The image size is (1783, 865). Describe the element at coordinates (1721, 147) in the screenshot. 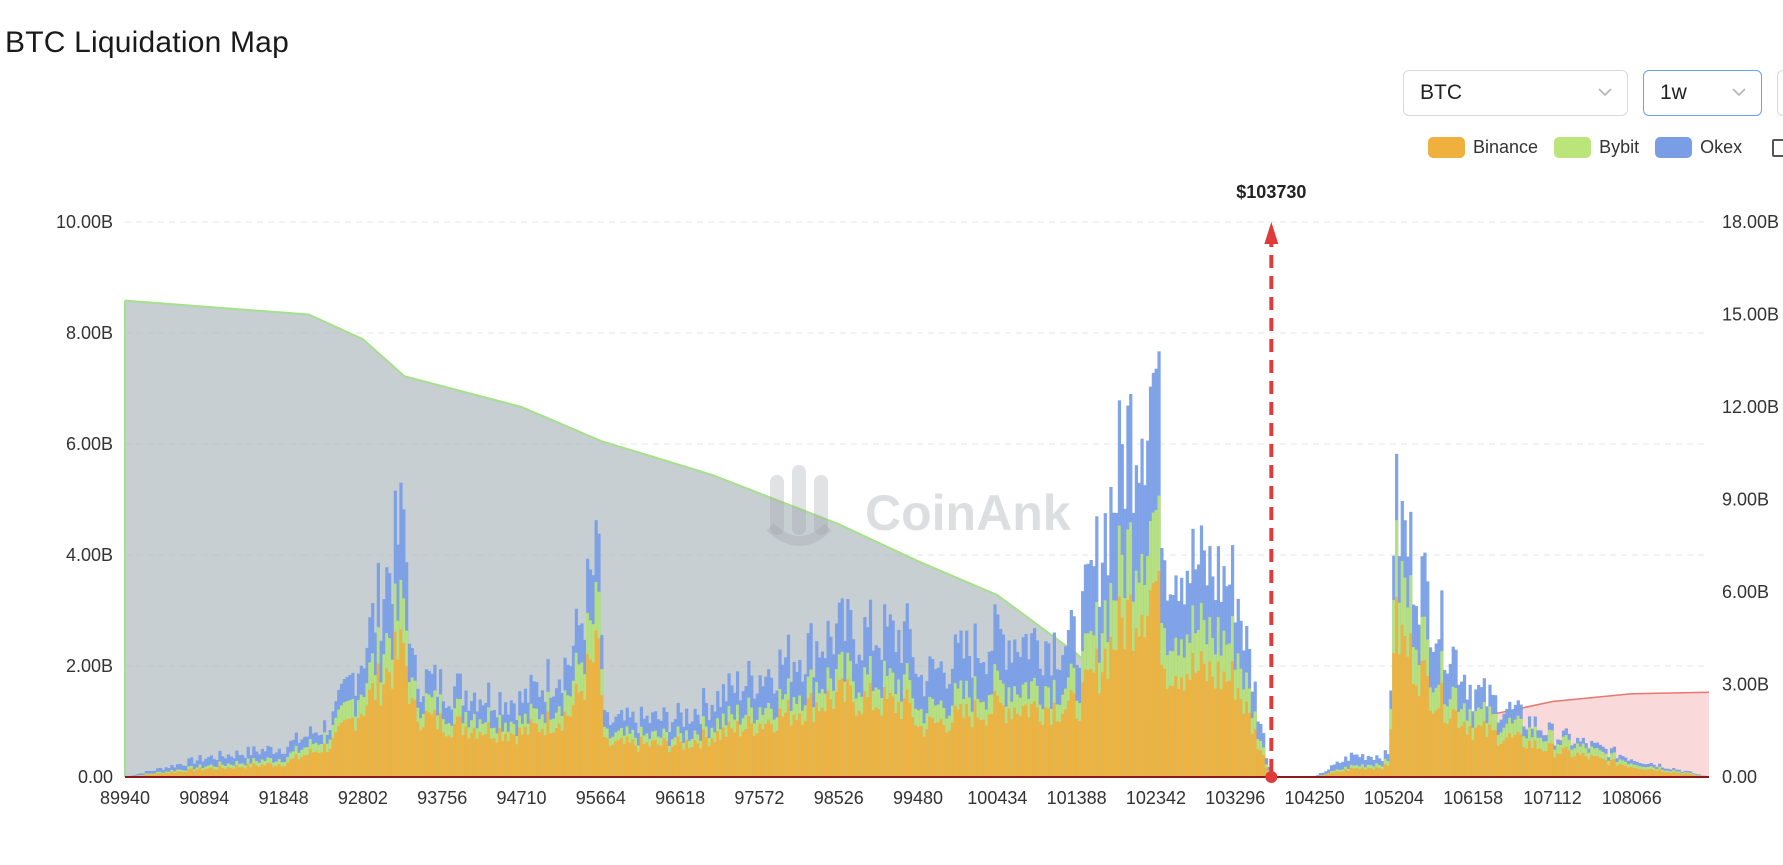

I see `legend-label-okex: Okex` at that location.